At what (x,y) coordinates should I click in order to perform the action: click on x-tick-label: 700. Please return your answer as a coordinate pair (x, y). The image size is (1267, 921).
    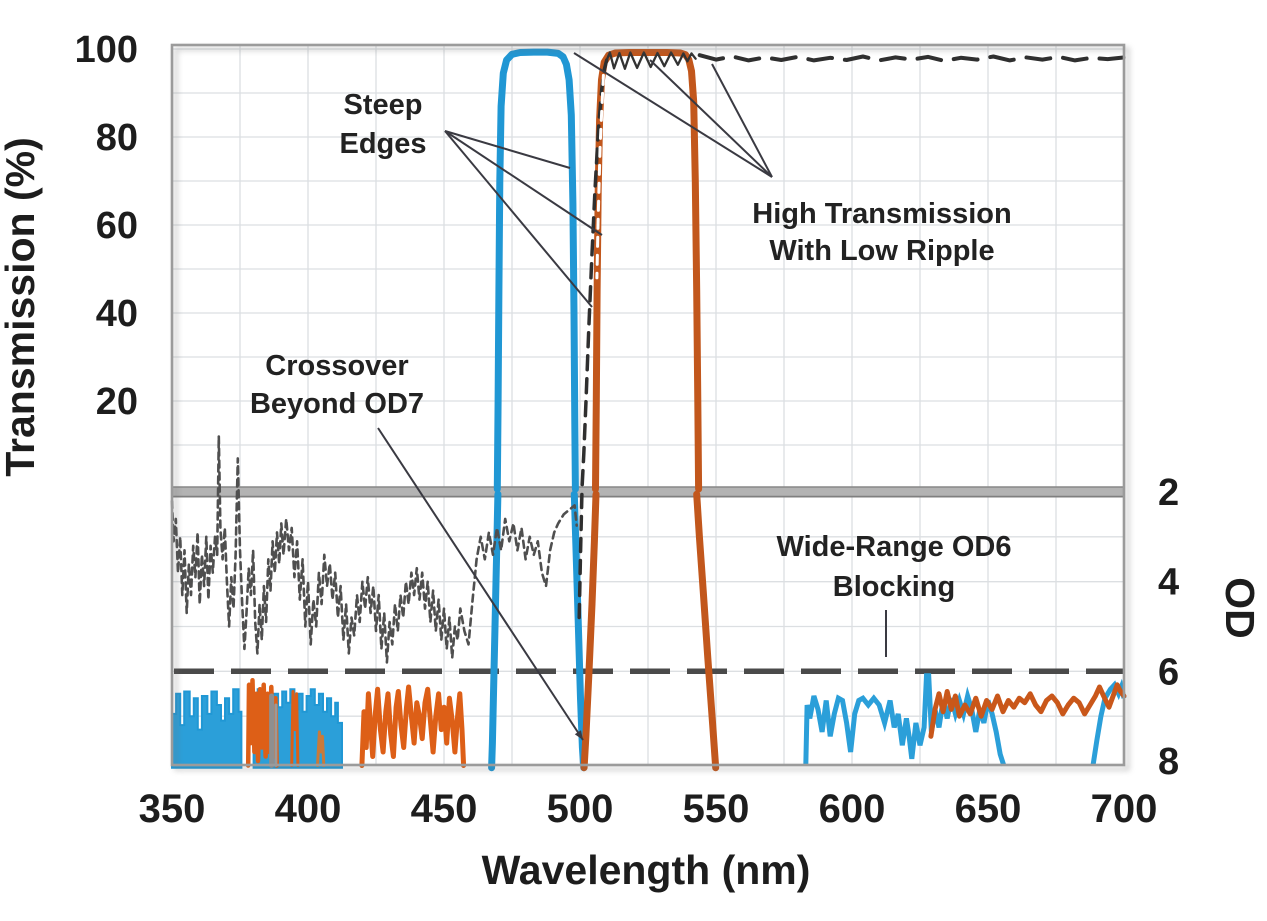
    Looking at the image, I should click on (1124, 809).